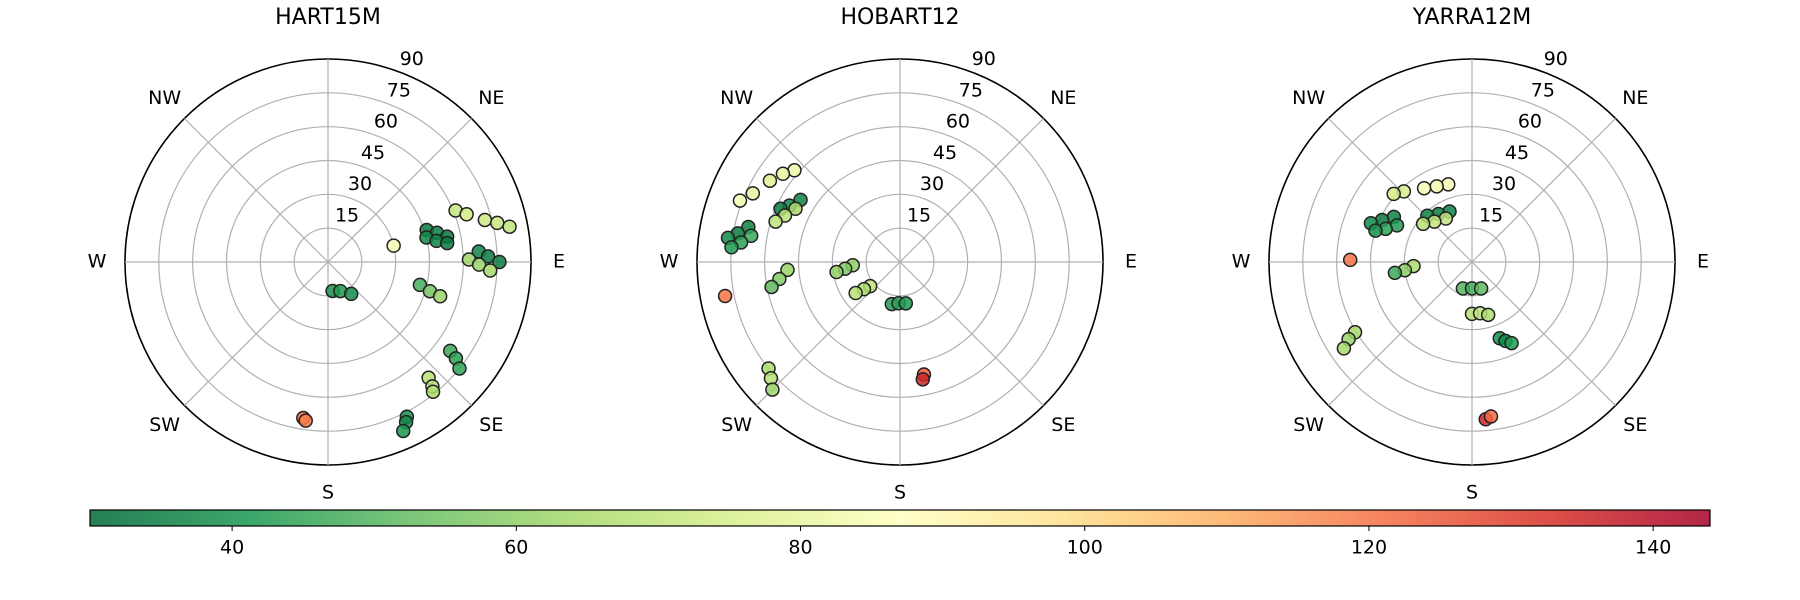 The height and width of the screenshot is (600, 1800). I want to click on colorbar-tick-label: 60, so click(516, 548).